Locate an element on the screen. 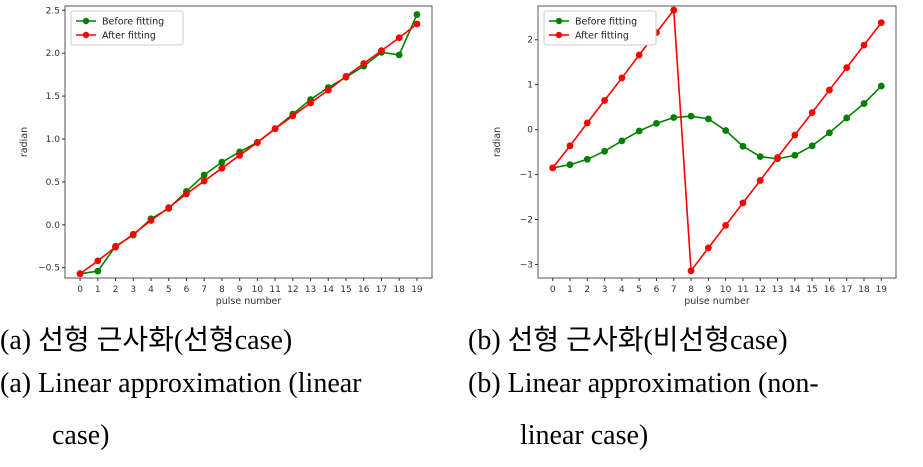  caption-b-korean: (b) 선형 근사화(비선형case) is located at coordinates (628, 340).